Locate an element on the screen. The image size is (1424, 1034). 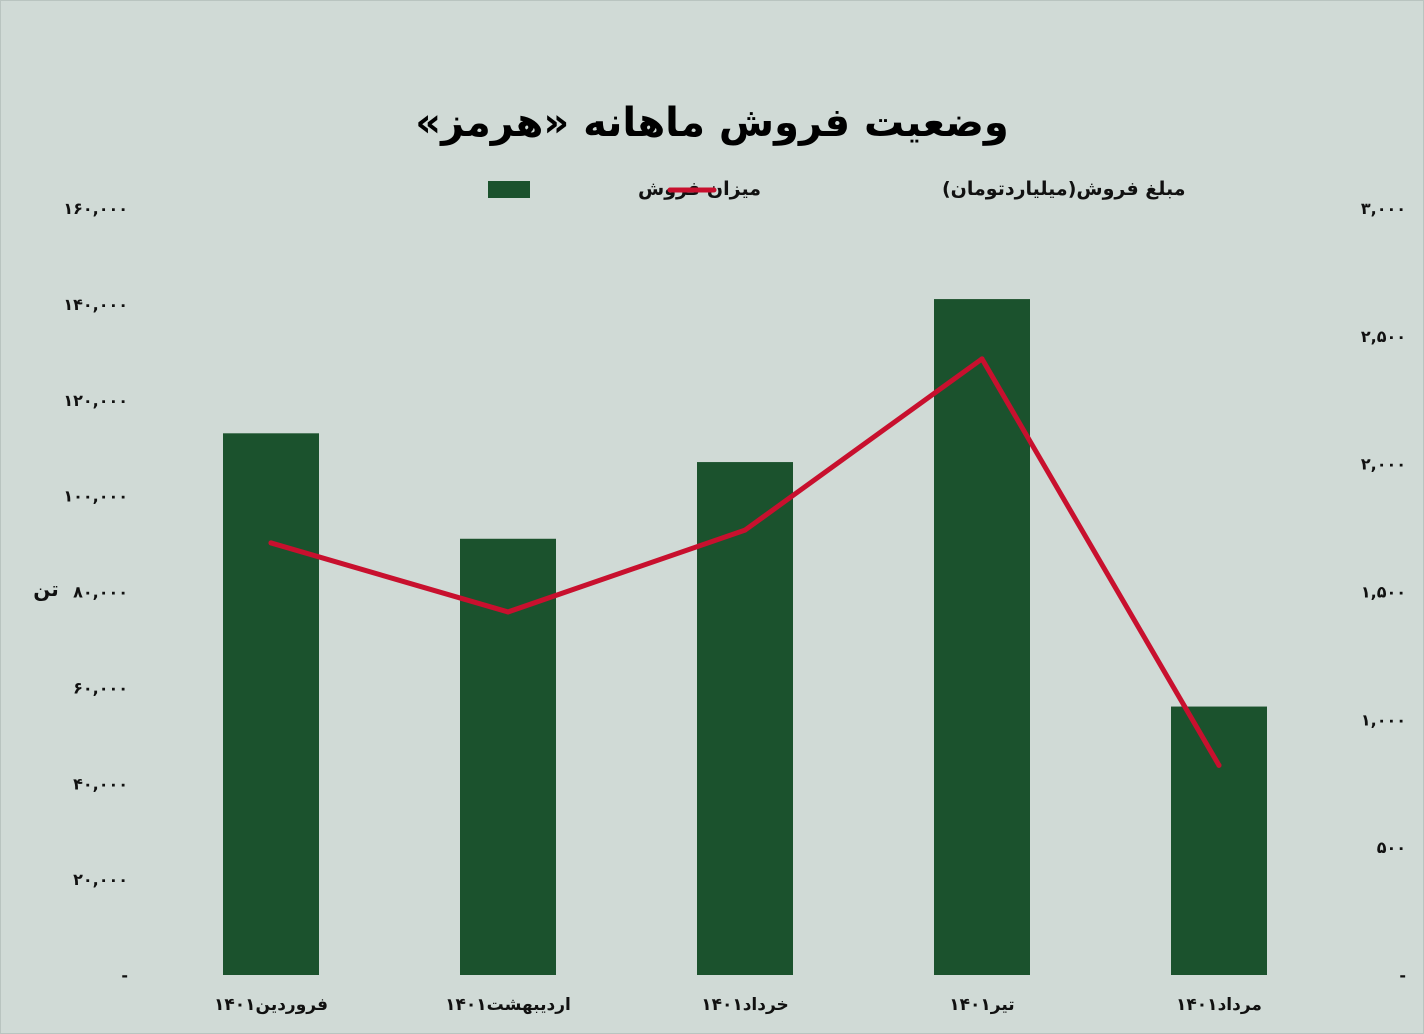
y-left-tick-label: ۸۰,۰۰۰ is located at coordinates (100, 592).